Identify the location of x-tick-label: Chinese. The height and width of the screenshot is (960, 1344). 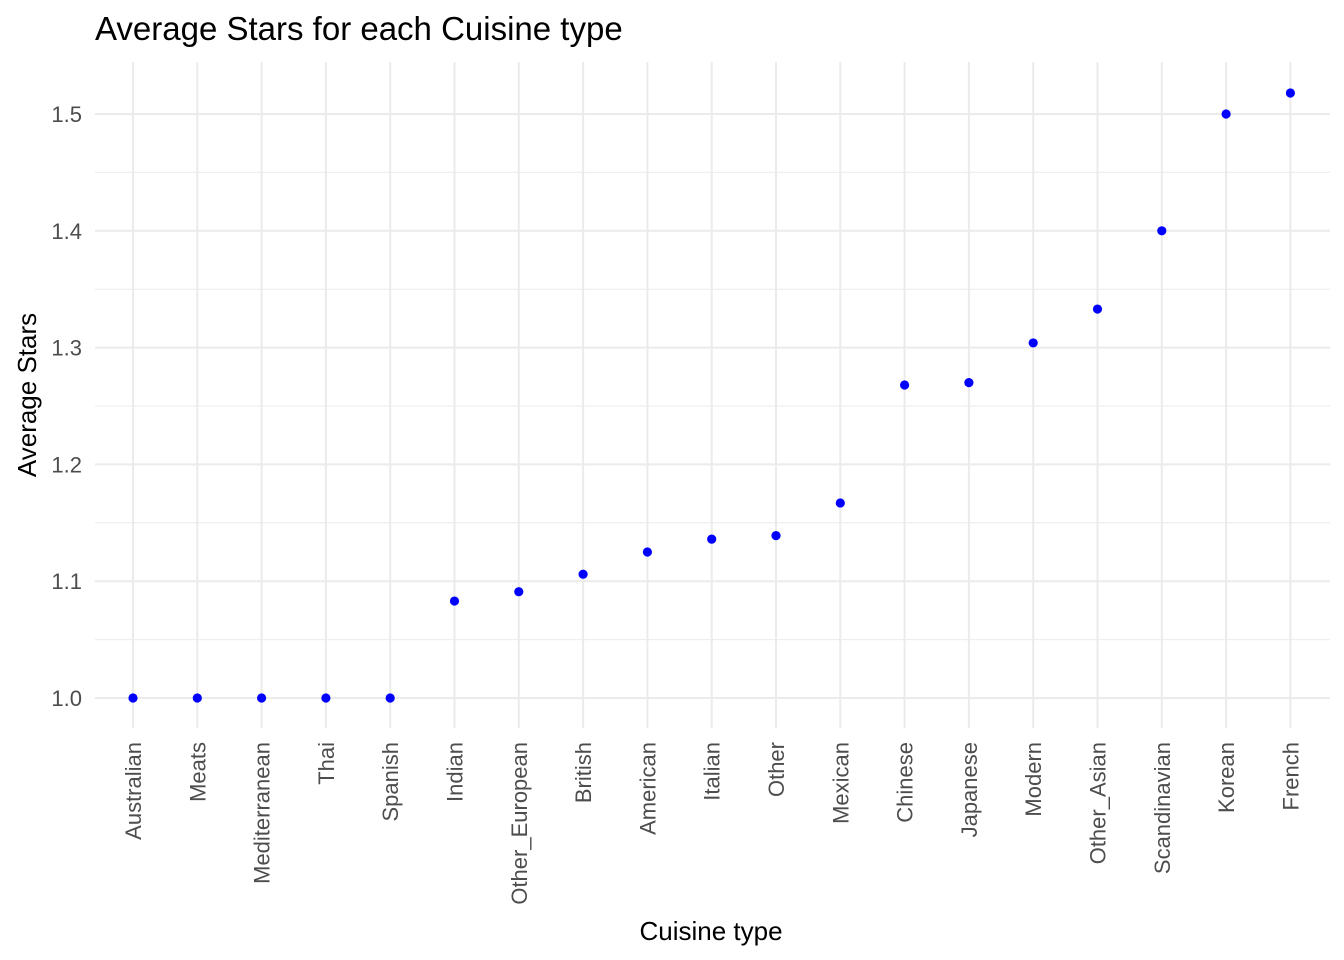
(905, 782).